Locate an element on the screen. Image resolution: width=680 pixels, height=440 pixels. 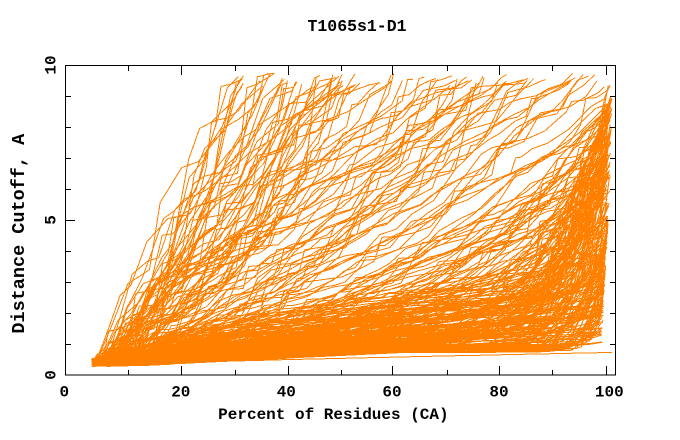
svg-text: 80 is located at coordinates (498, 393).